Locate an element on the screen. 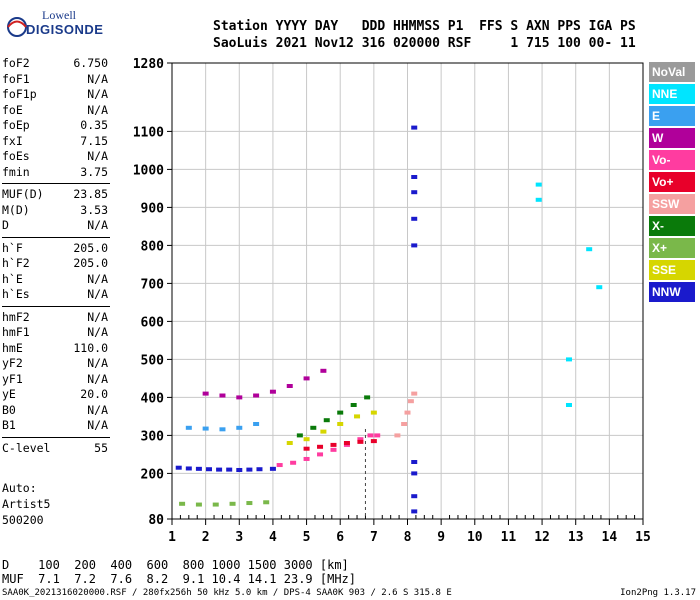 The height and width of the screenshot is (600, 700). param-value: 110.0 is located at coordinates (90, 347).